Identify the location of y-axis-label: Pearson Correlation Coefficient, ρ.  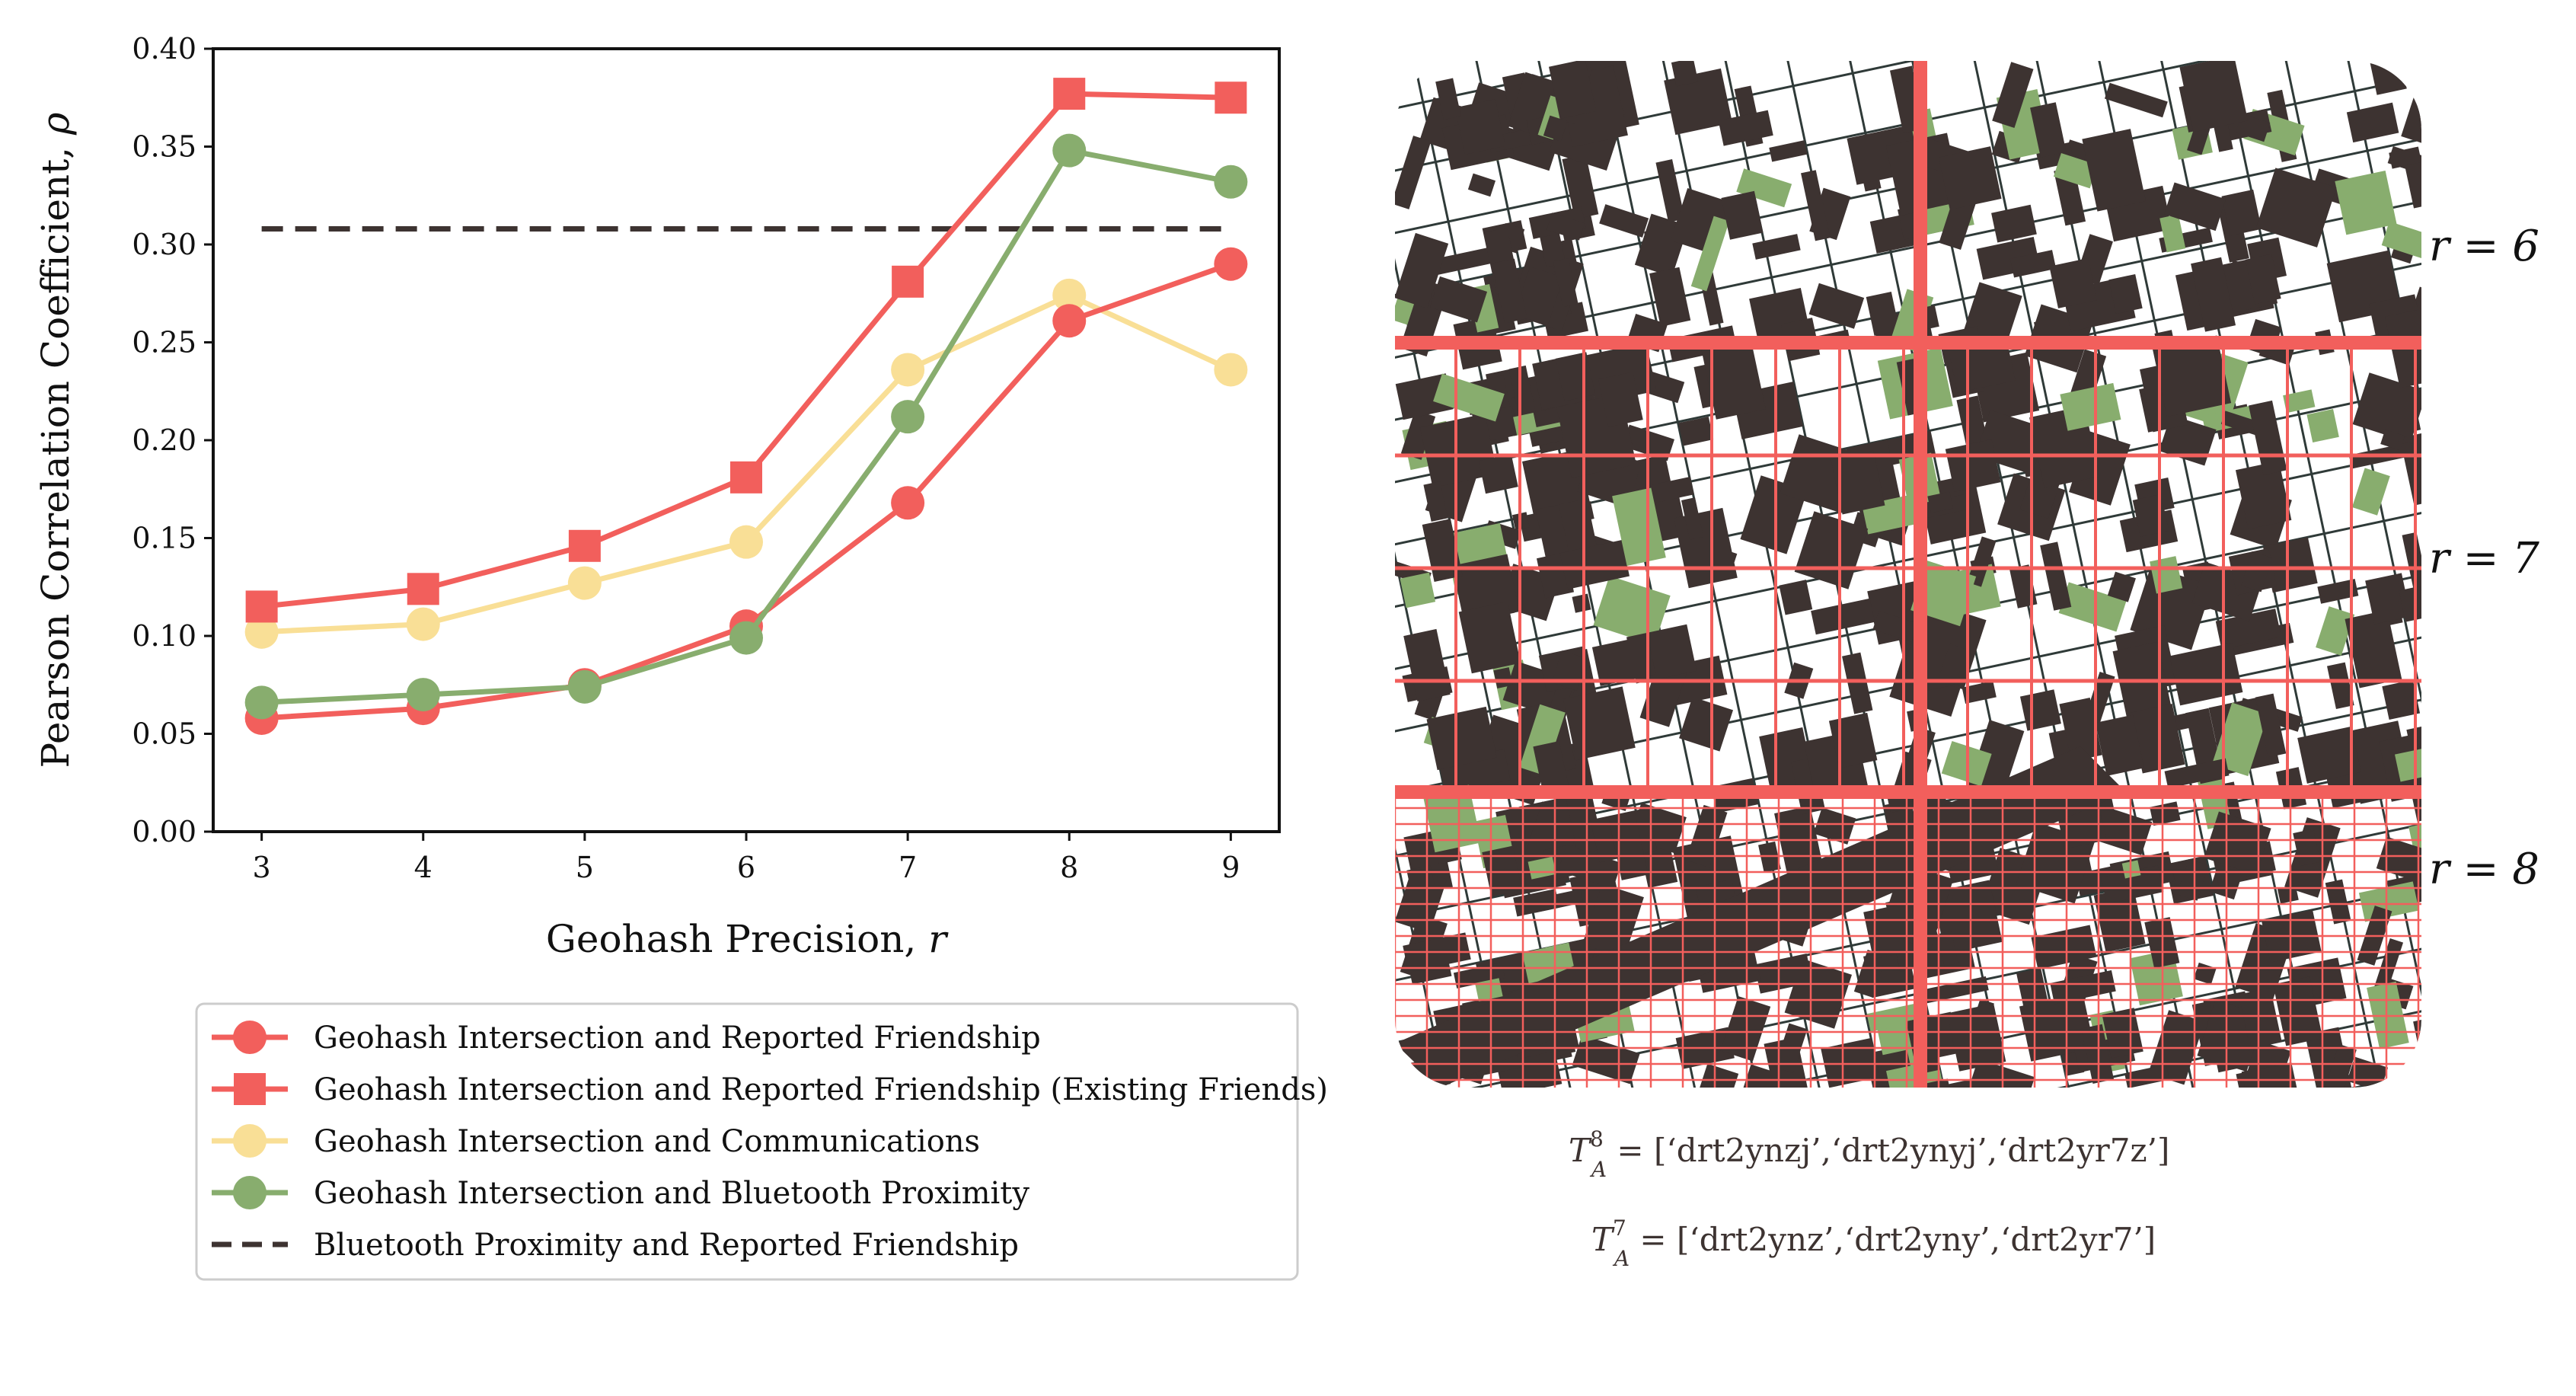
(56, 440).